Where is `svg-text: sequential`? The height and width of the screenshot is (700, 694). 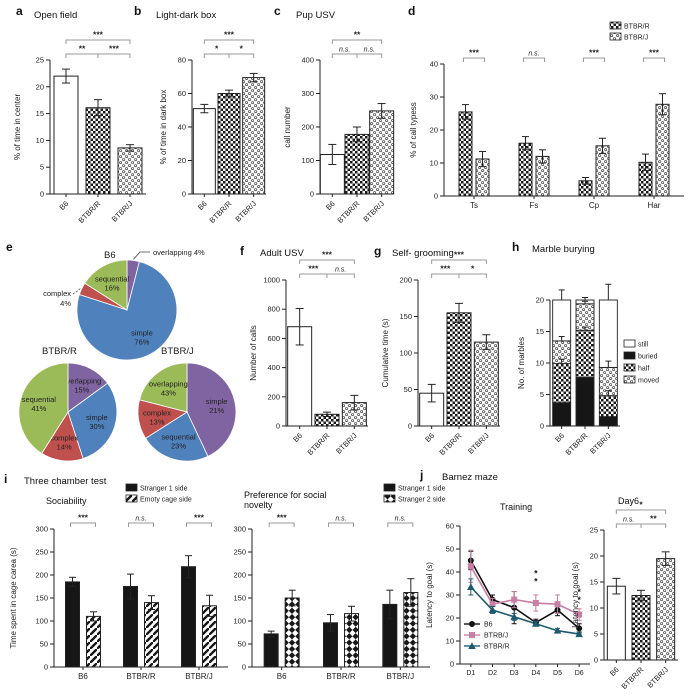
svg-text: sequential is located at coordinates (39, 399).